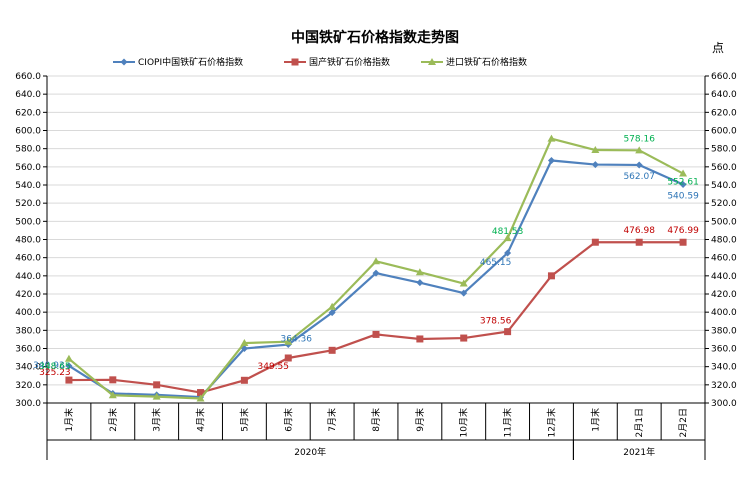 The height and width of the screenshot is (497, 750). Describe the element at coordinates (724, 132) in the screenshot. I see `y-tick-label-right: 600.0` at that location.